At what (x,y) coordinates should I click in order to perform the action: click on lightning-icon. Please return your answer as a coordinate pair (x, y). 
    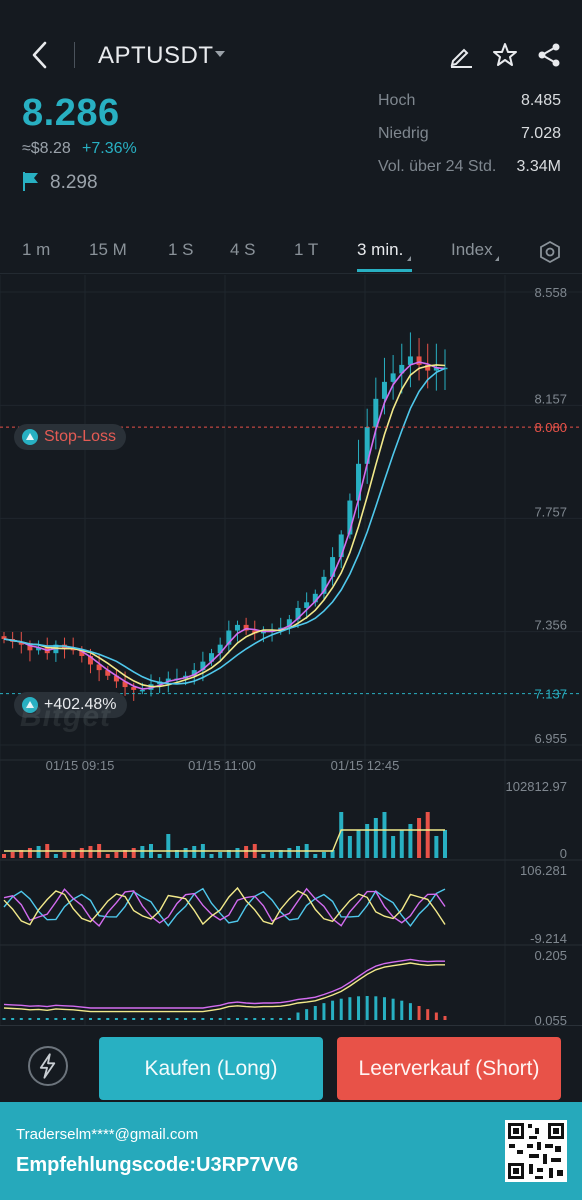
    Looking at the image, I should click on (48, 1066).